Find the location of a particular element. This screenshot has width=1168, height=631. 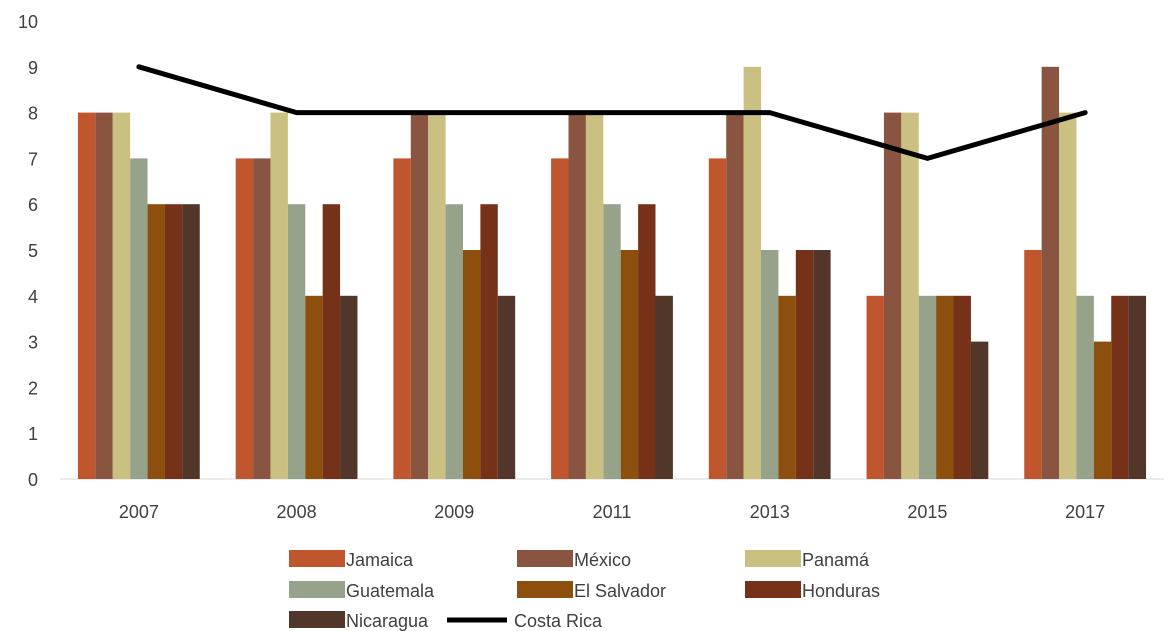

legend-label: Costa Rica is located at coordinates (558, 621).